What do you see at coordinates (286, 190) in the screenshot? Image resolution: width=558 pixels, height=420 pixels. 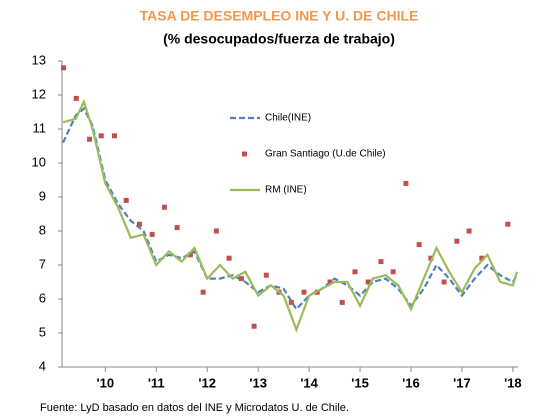 I see `legend-label: RM (INE)` at bounding box center [286, 190].